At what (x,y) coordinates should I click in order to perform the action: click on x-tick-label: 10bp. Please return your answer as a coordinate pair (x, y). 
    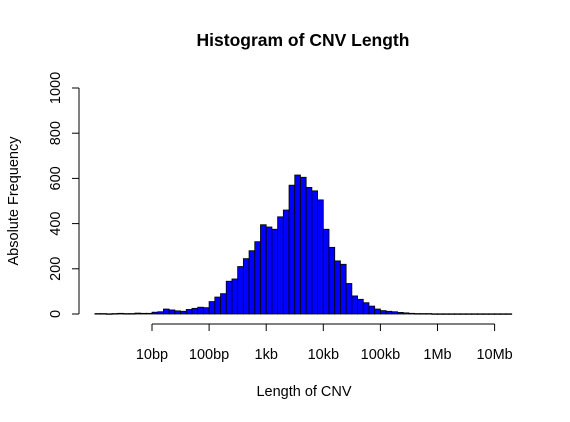
    Looking at the image, I should click on (152, 355).